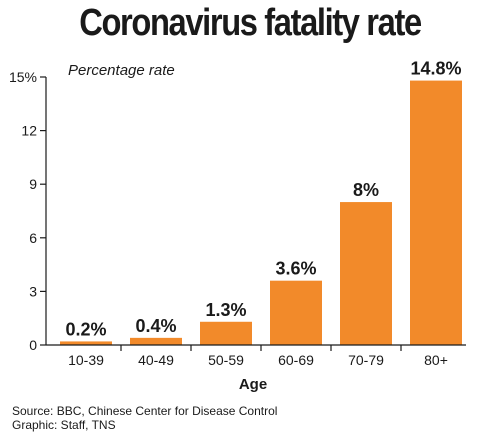 This screenshot has width=500, height=435. I want to click on x-tick-label: 70-79, so click(366, 360).